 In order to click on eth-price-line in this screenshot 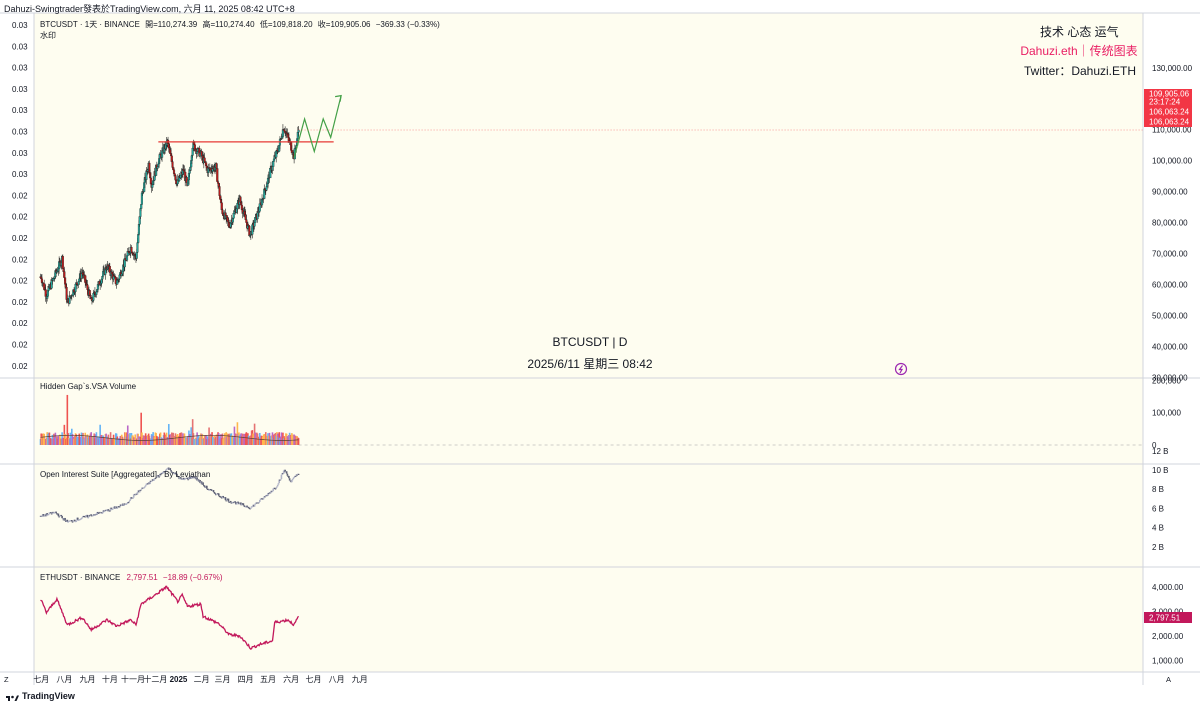, I will do `click(170, 617)`.